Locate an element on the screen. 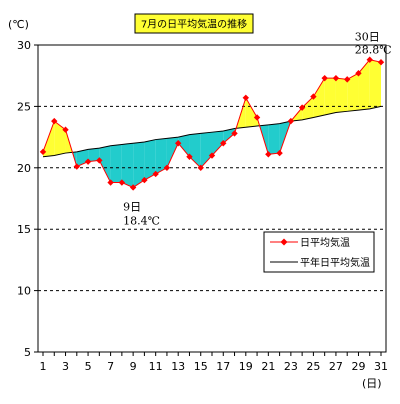  y-unit-label: (℃) is located at coordinates (18, 24).